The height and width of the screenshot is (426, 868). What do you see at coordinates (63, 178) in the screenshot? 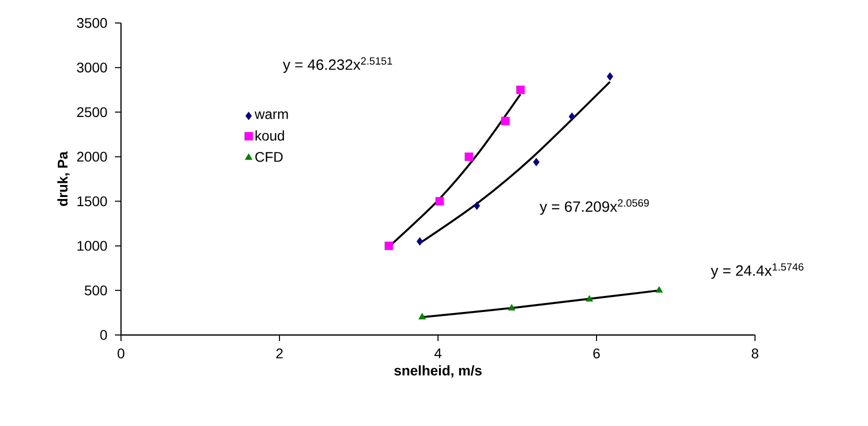
I see `y-axis-title: druk, Pa` at bounding box center [63, 178].